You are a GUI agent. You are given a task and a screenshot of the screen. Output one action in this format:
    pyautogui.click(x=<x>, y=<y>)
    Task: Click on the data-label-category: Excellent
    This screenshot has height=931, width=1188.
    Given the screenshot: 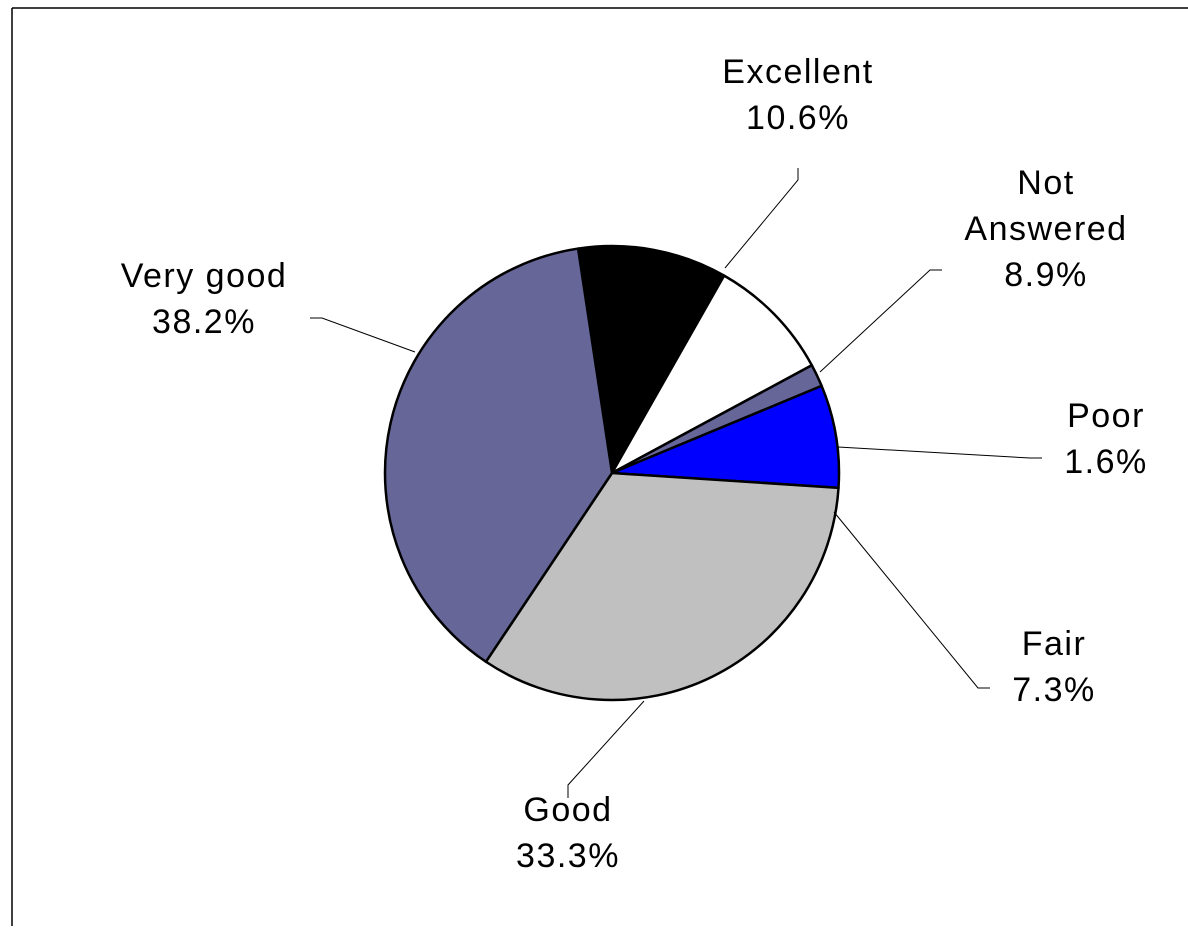 What is the action you would take?
    pyautogui.click(x=797, y=72)
    